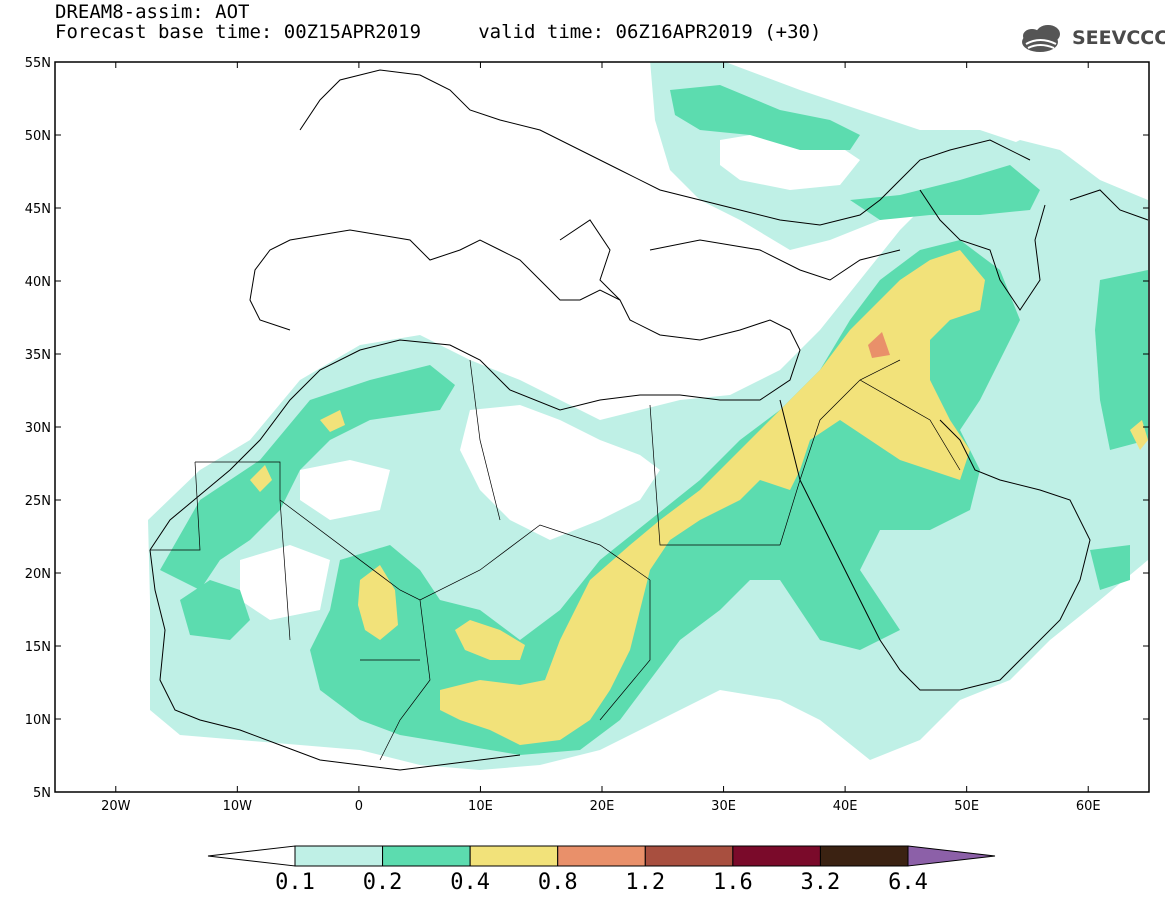 The image size is (1165, 905). Describe the element at coordinates (470, 882) in the screenshot. I see `colorbar-level-label: 0.4` at that location.